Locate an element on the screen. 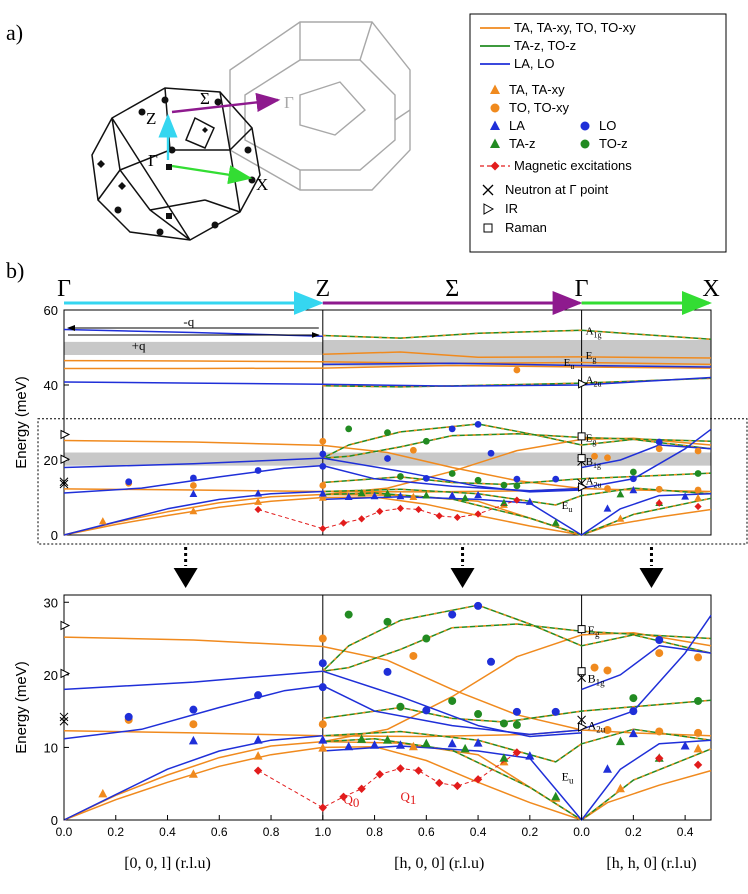 The image size is (748, 894). series-line-overlay is located at coordinates (517, 335).